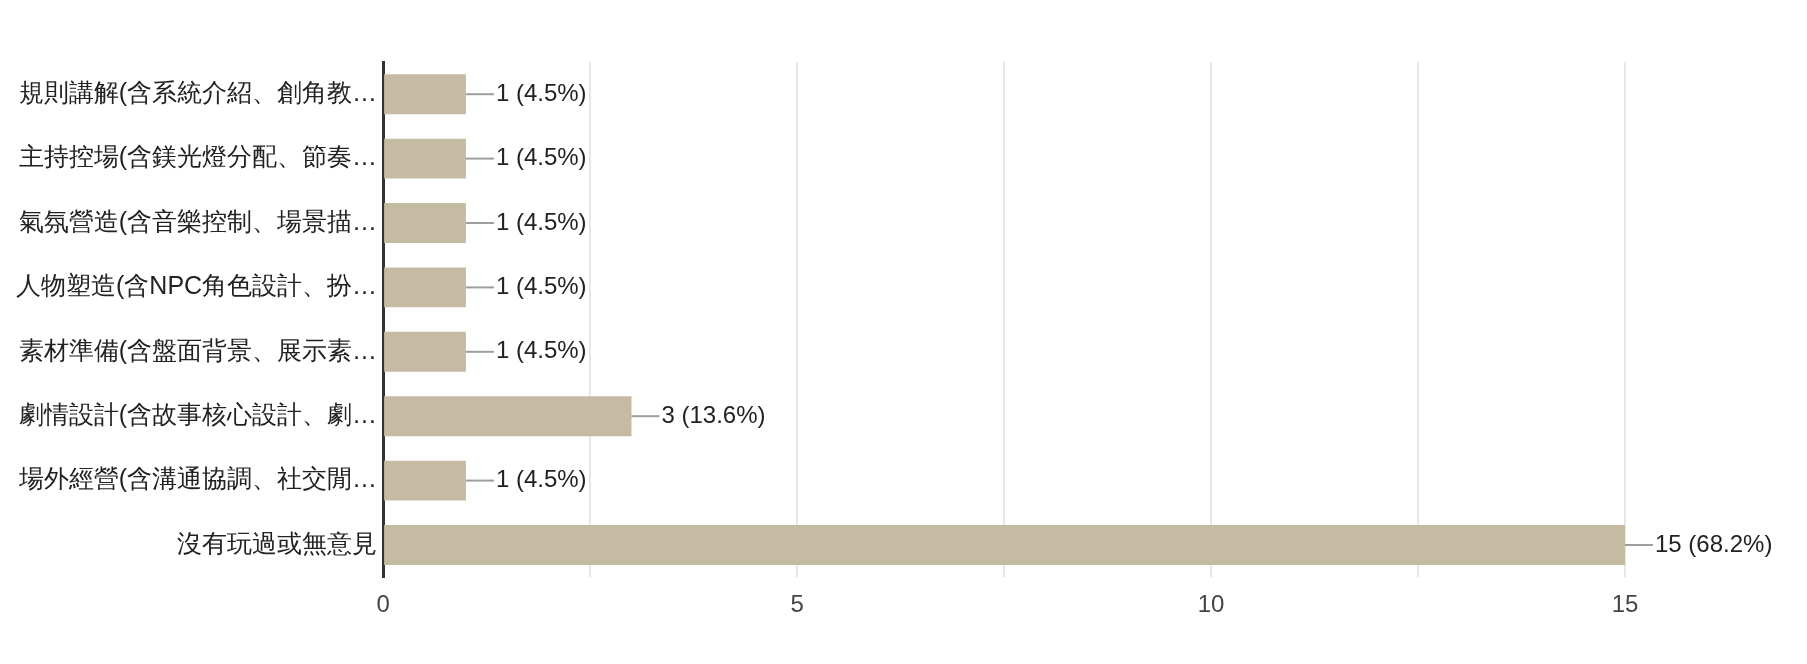  Describe the element at coordinates (713, 414) in the screenshot. I see `data-label: 3 (13.6%)` at that location.